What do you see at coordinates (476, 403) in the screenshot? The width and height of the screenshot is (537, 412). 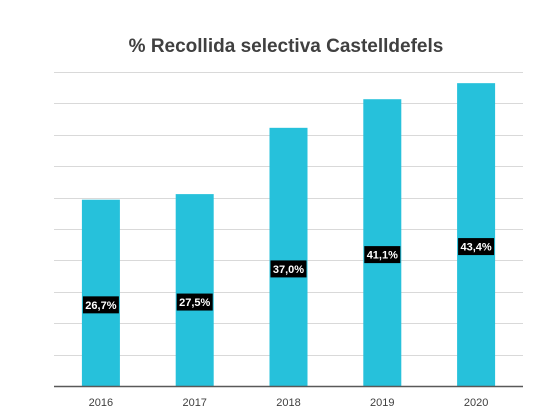 I see `x-tick-label: 2020` at bounding box center [476, 403].